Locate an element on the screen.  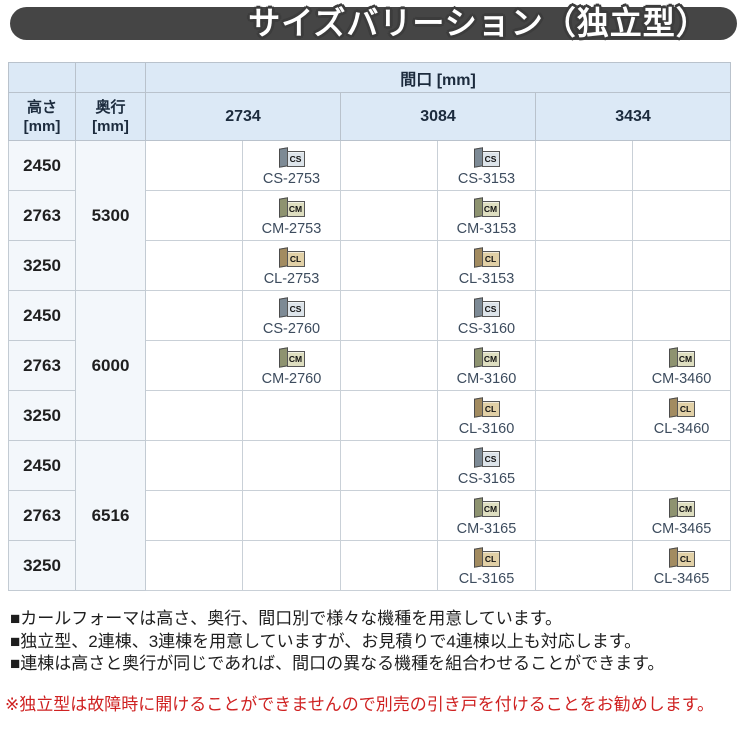
width-column-3084: 3084 is located at coordinates (438, 116).